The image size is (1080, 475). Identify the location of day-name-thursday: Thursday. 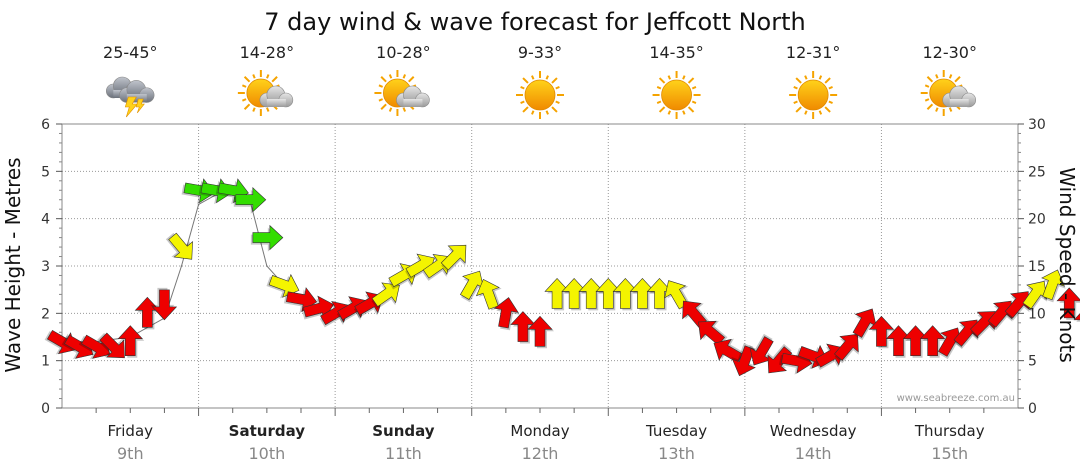
(949, 431).